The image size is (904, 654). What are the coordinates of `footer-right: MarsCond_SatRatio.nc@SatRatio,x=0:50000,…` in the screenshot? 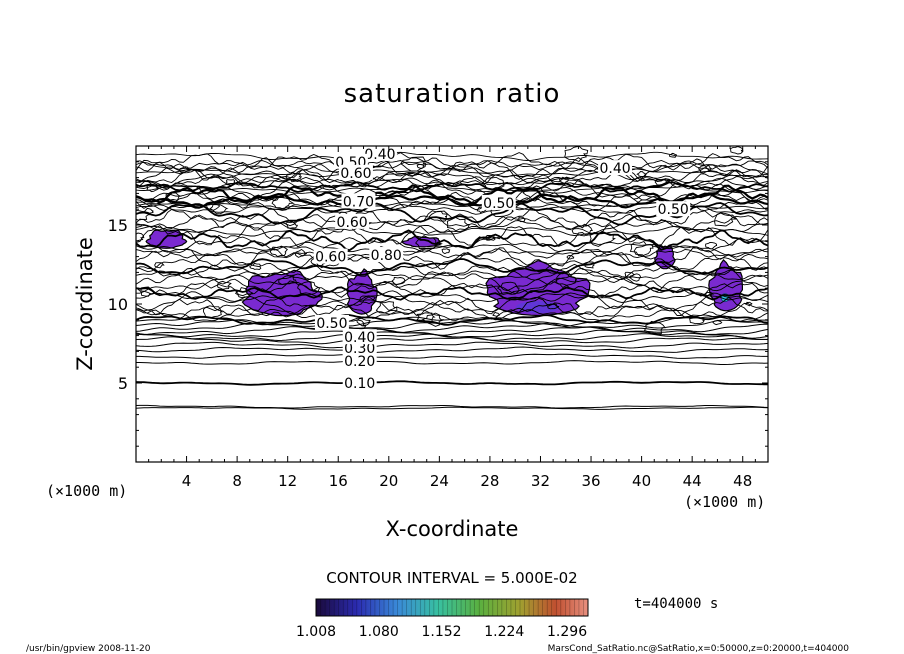 It's located at (699, 649).